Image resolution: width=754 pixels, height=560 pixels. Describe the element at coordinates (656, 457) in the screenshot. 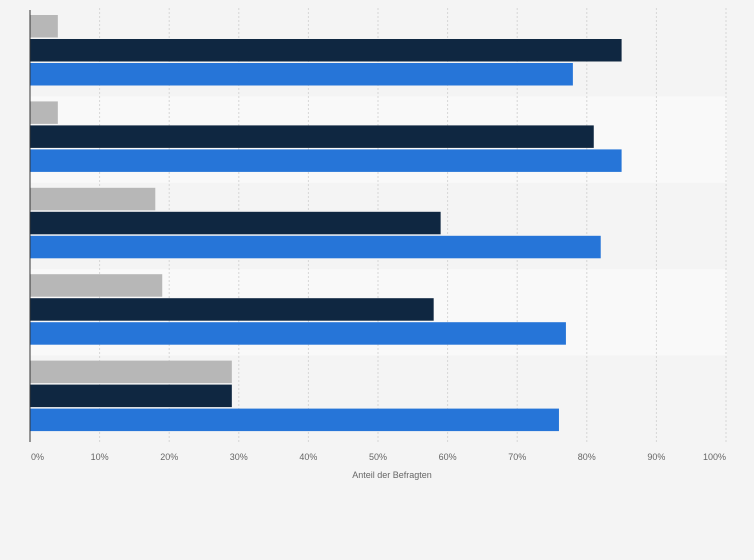

I see `x-tick-label: 90%` at that location.